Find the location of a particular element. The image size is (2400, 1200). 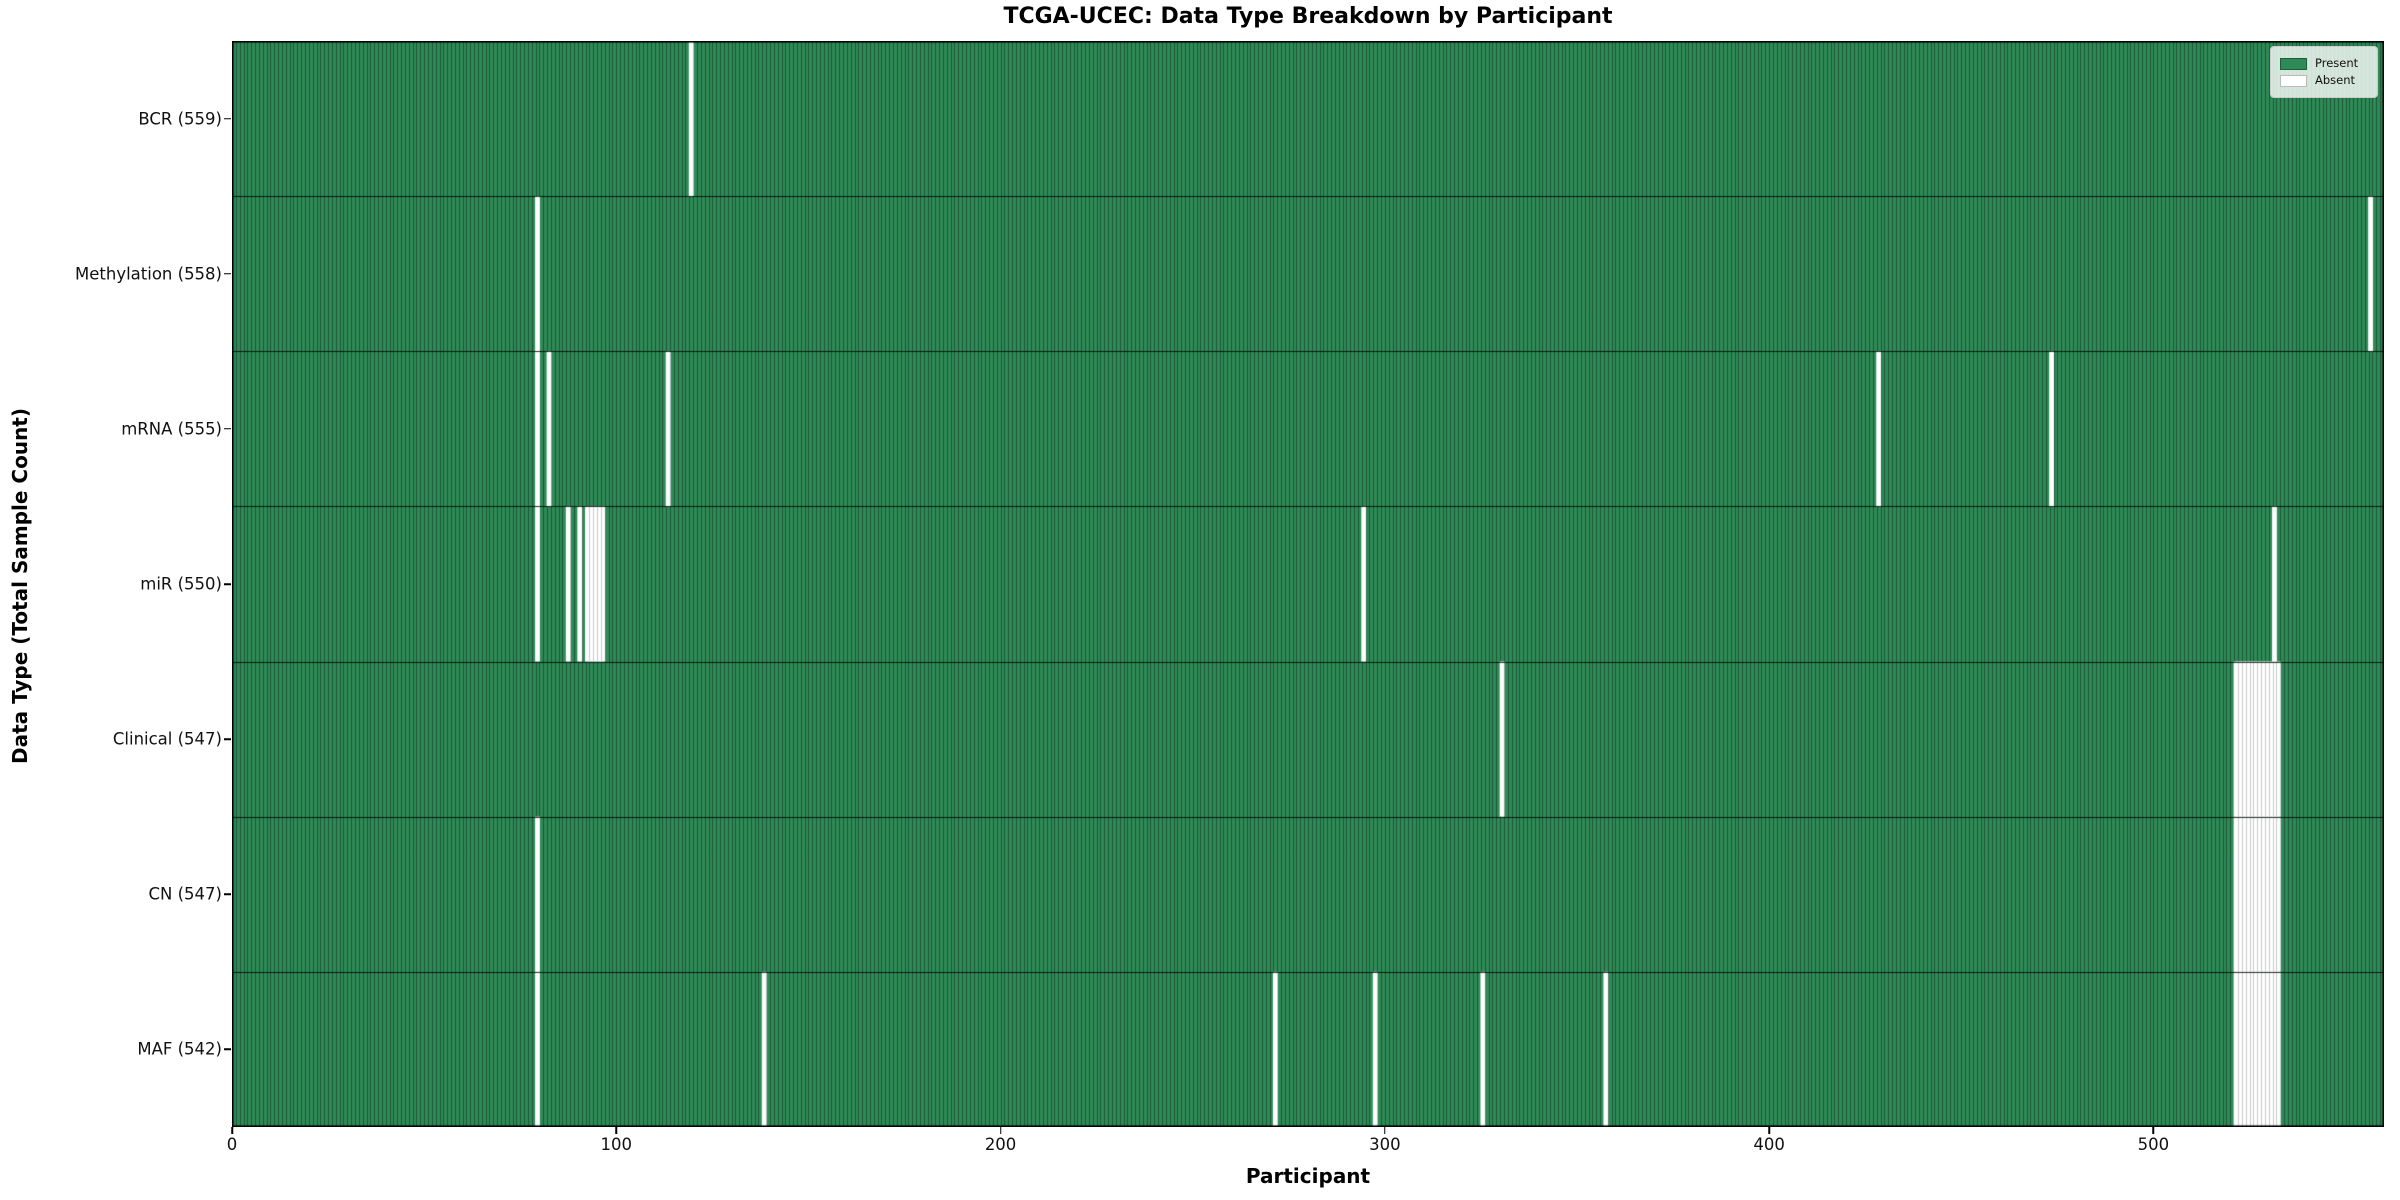

legend-item-present: Present is located at coordinates (2324, 63).